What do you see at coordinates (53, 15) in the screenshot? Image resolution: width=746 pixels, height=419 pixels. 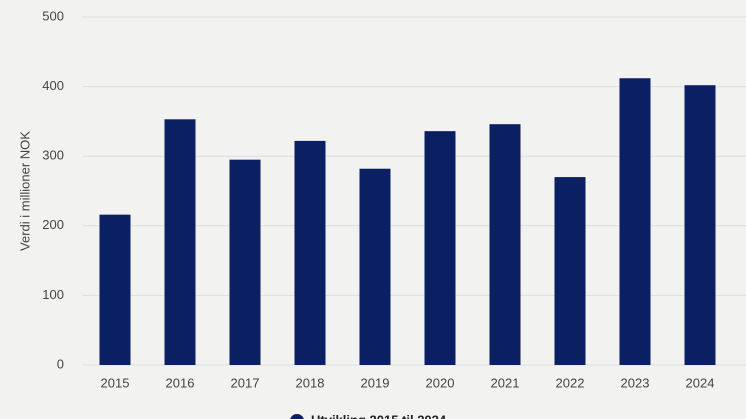 I see `y-tick-label: 500` at bounding box center [53, 15].